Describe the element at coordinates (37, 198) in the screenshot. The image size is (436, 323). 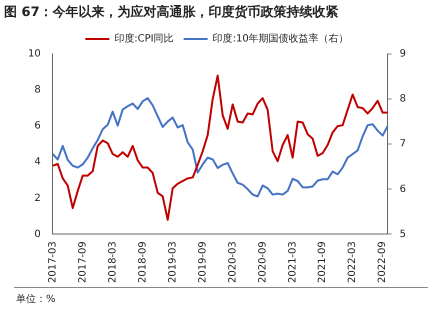
I see `y-tick-label: 2` at that location.